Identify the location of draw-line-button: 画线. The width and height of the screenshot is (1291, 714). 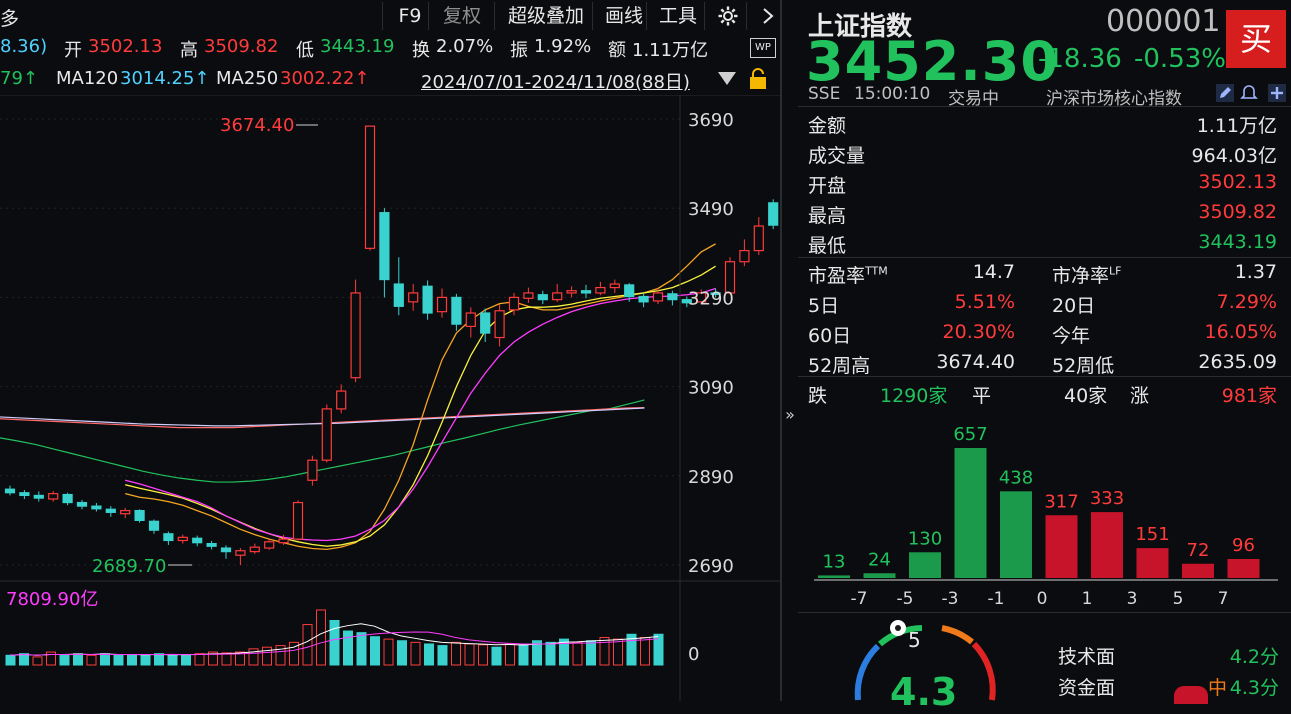
(623, 16).